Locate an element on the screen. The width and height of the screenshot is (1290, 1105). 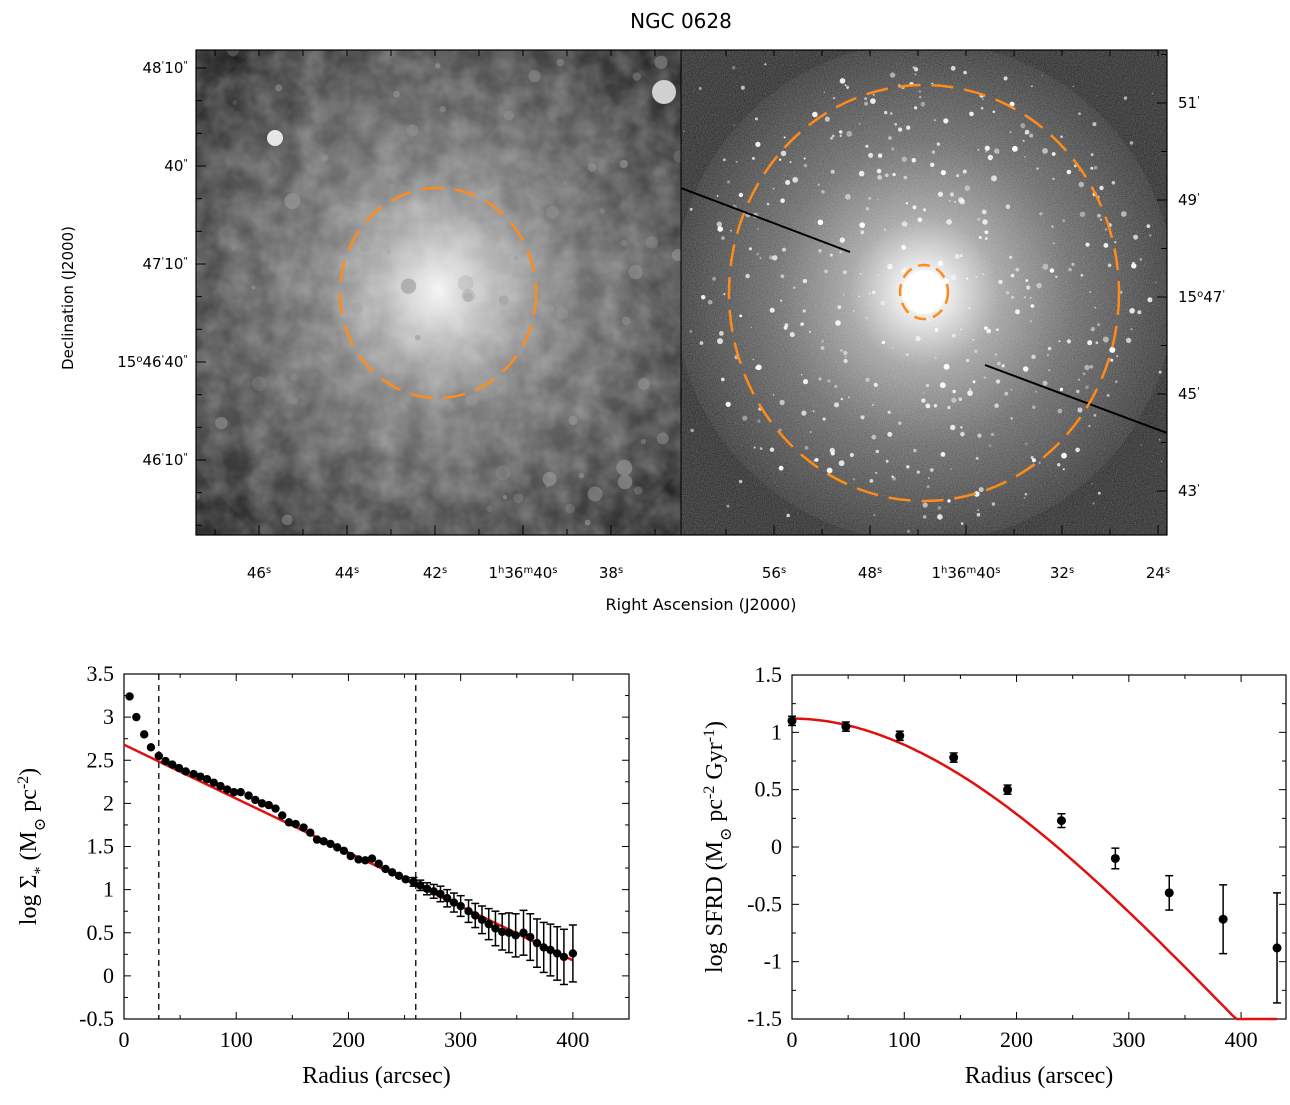
image-y-axis-label: Declination (J2000) is located at coordinates (68, 298).